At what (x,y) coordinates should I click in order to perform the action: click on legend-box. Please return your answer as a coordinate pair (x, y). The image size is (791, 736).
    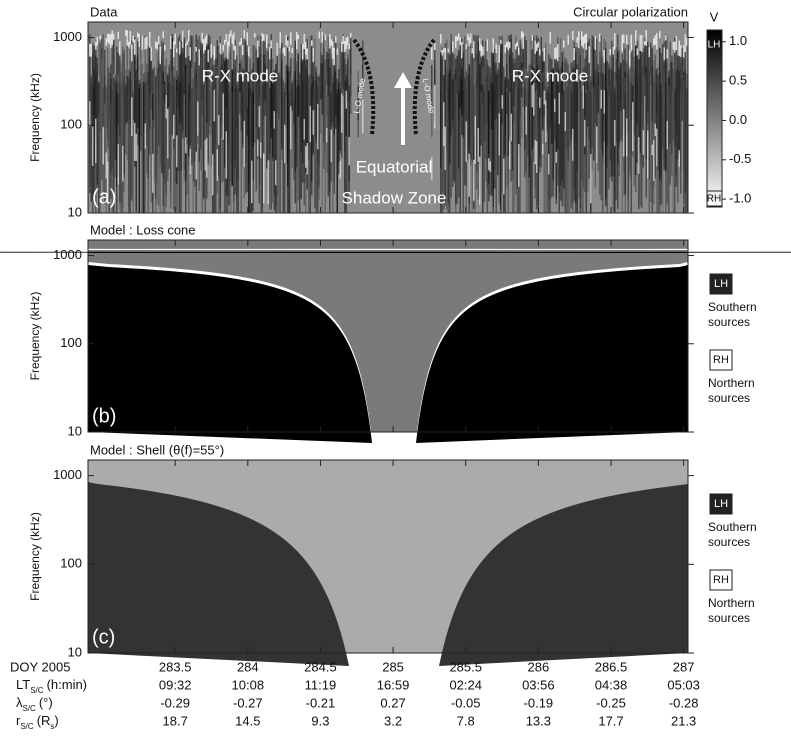
    Looking at the image, I should click on (721, 284).